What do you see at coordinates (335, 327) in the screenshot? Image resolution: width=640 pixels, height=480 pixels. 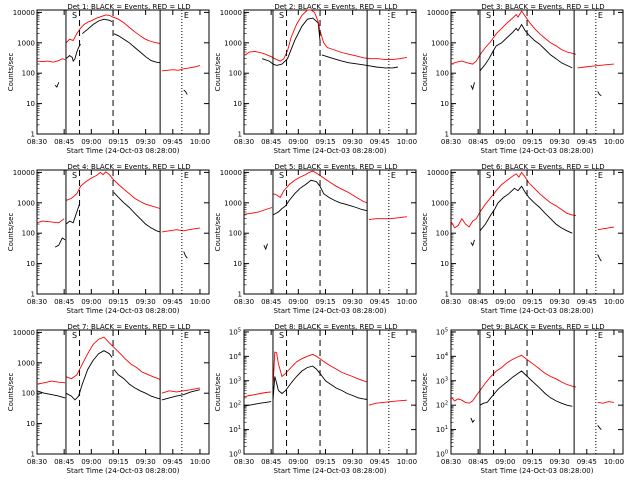 I see `chart-title: Det 8: BLACK = Events, RED = LLD` at bounding box center [335, 327].